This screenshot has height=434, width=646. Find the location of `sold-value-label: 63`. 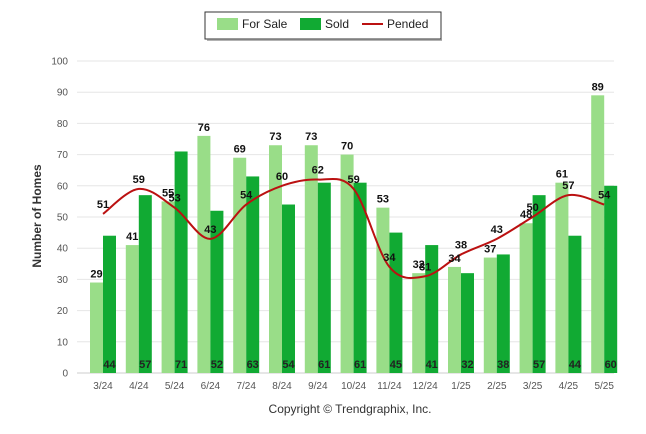

sold-value-label: 63 is located at coordinates (253, 365).